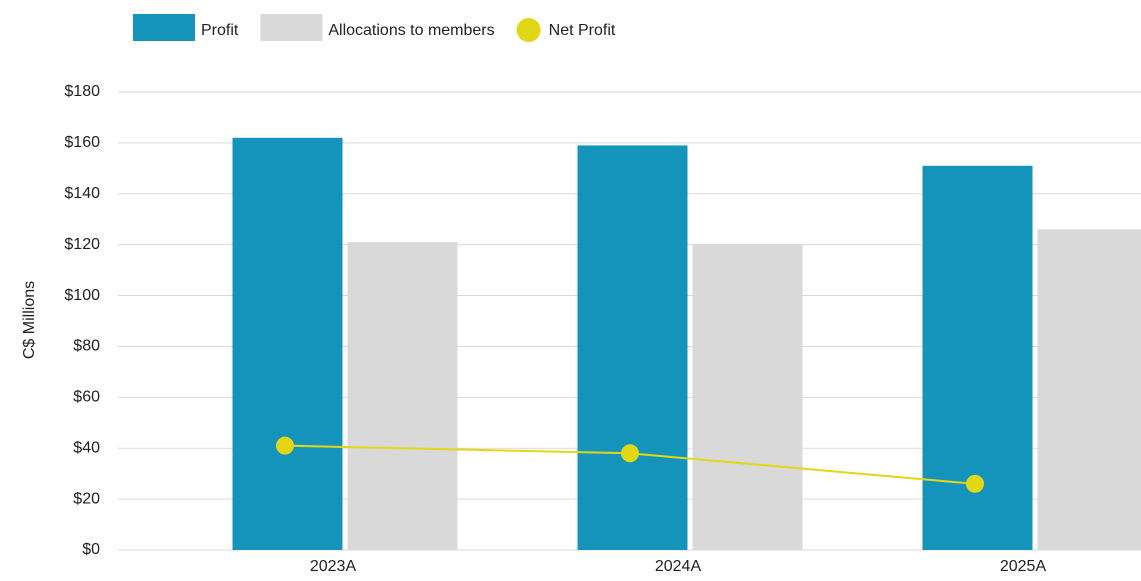 This screenshot has width=1141, height=581. I want to click on legend-label: Profit, so click(220, 30).